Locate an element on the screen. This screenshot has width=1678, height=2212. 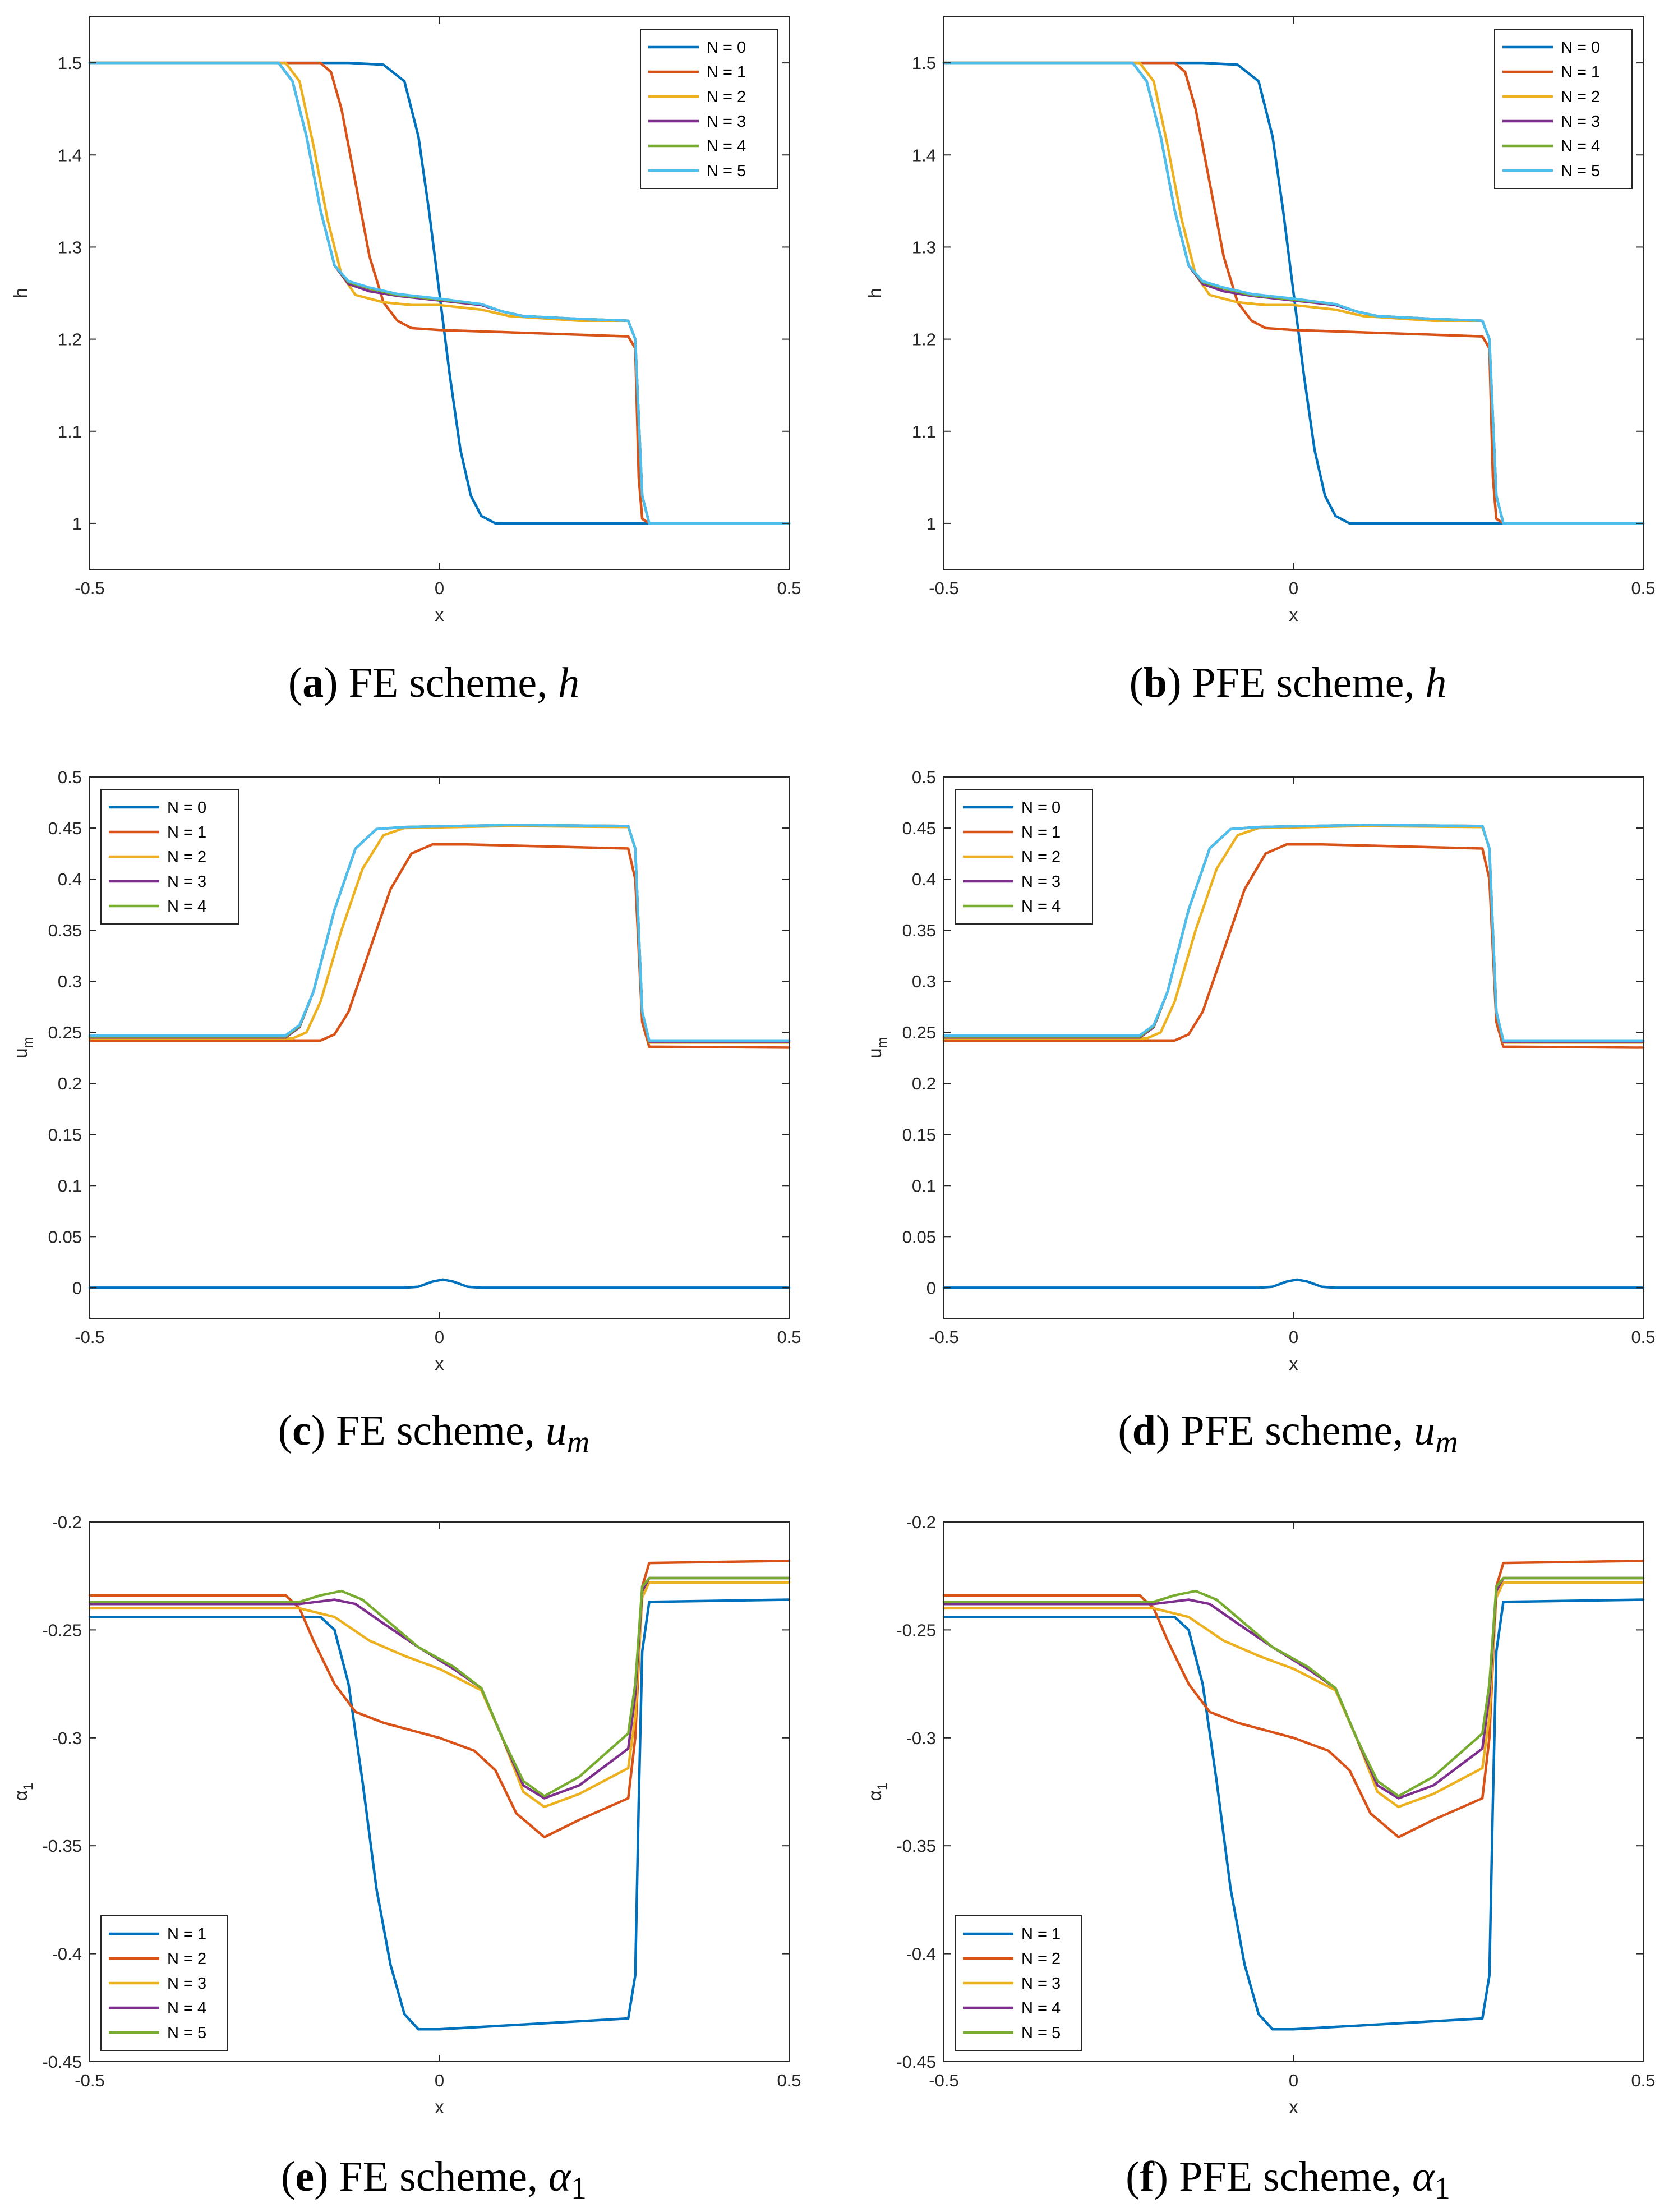
caption-variable: h is located at coordinates (1435, 682).